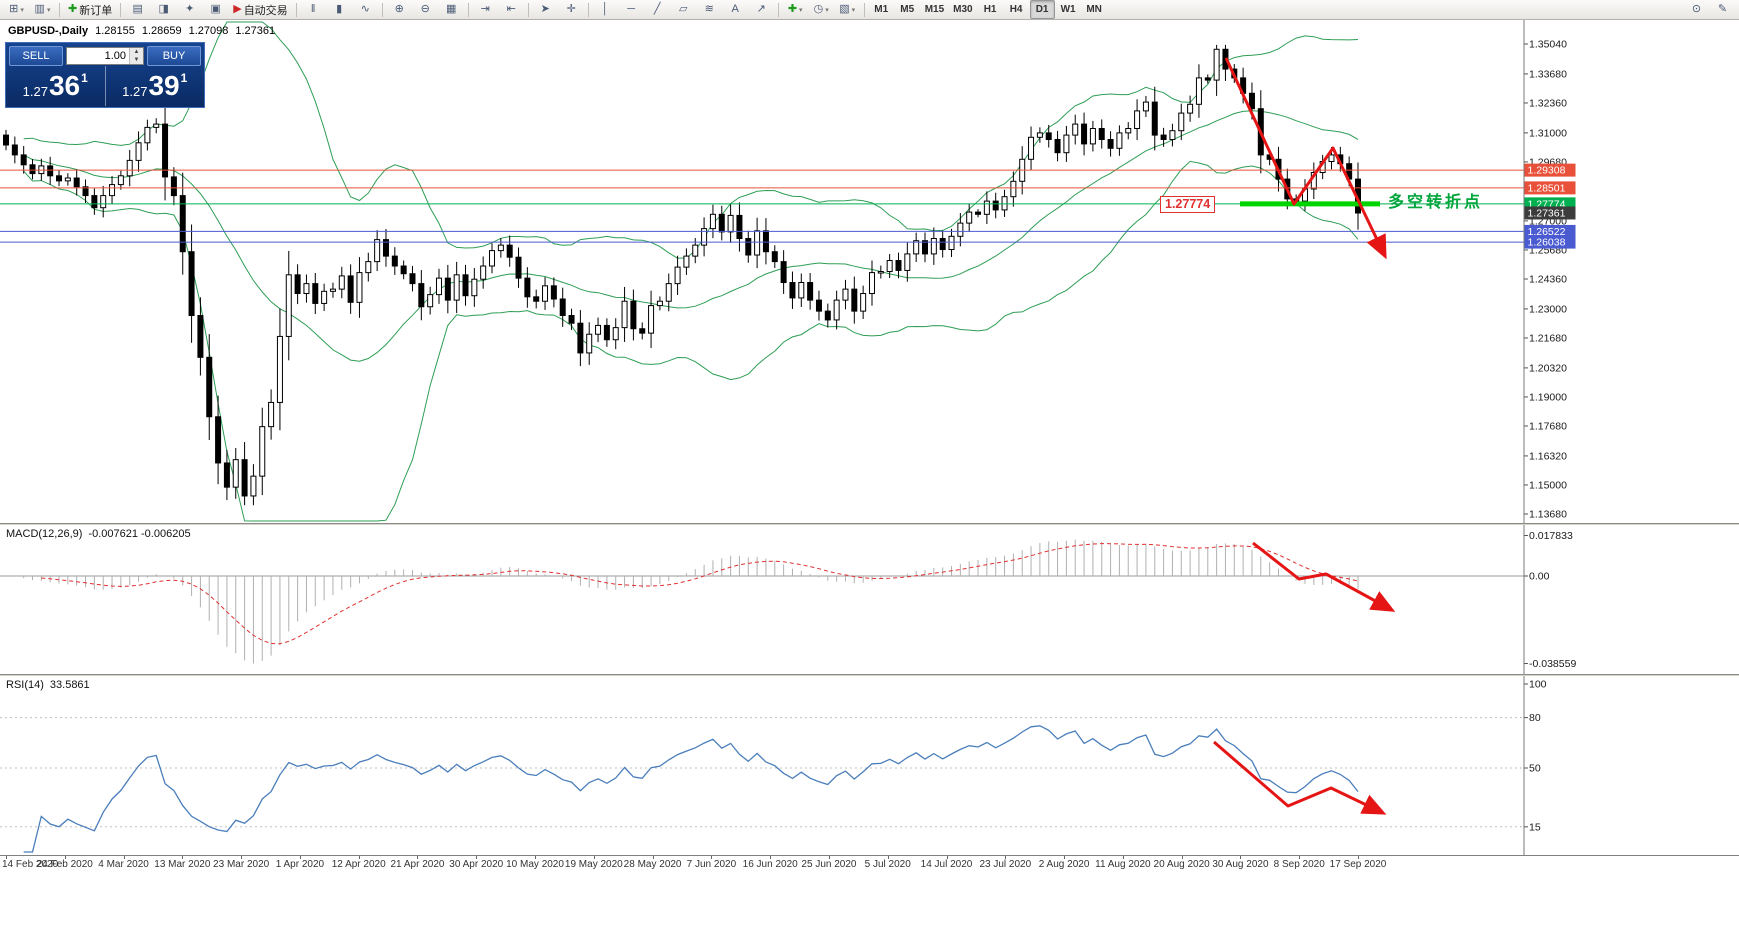 This screenshot has height=947, width=1739. I want to click on date-label: 5 Jul 2020, so click(887, 864).